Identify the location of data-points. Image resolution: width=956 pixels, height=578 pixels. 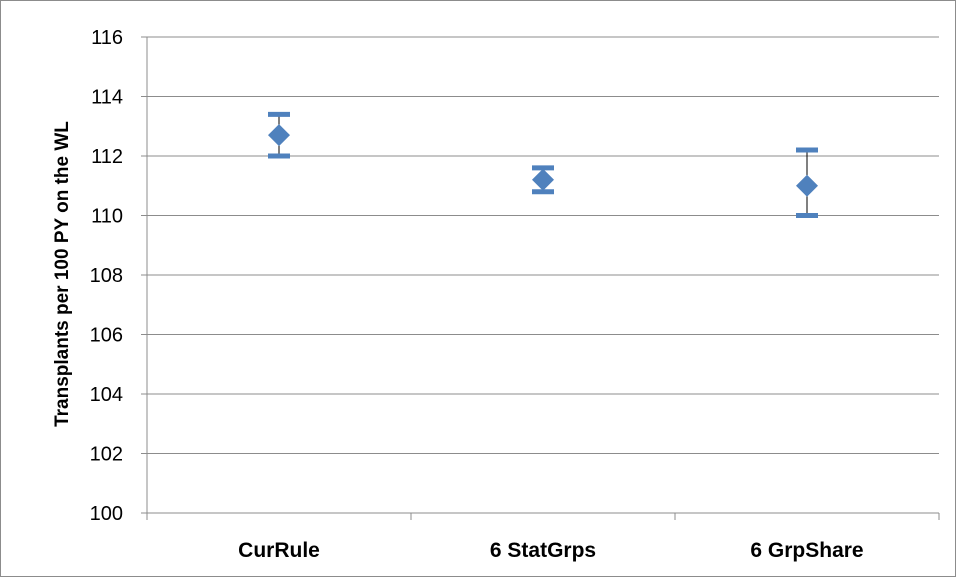
(543, 160).